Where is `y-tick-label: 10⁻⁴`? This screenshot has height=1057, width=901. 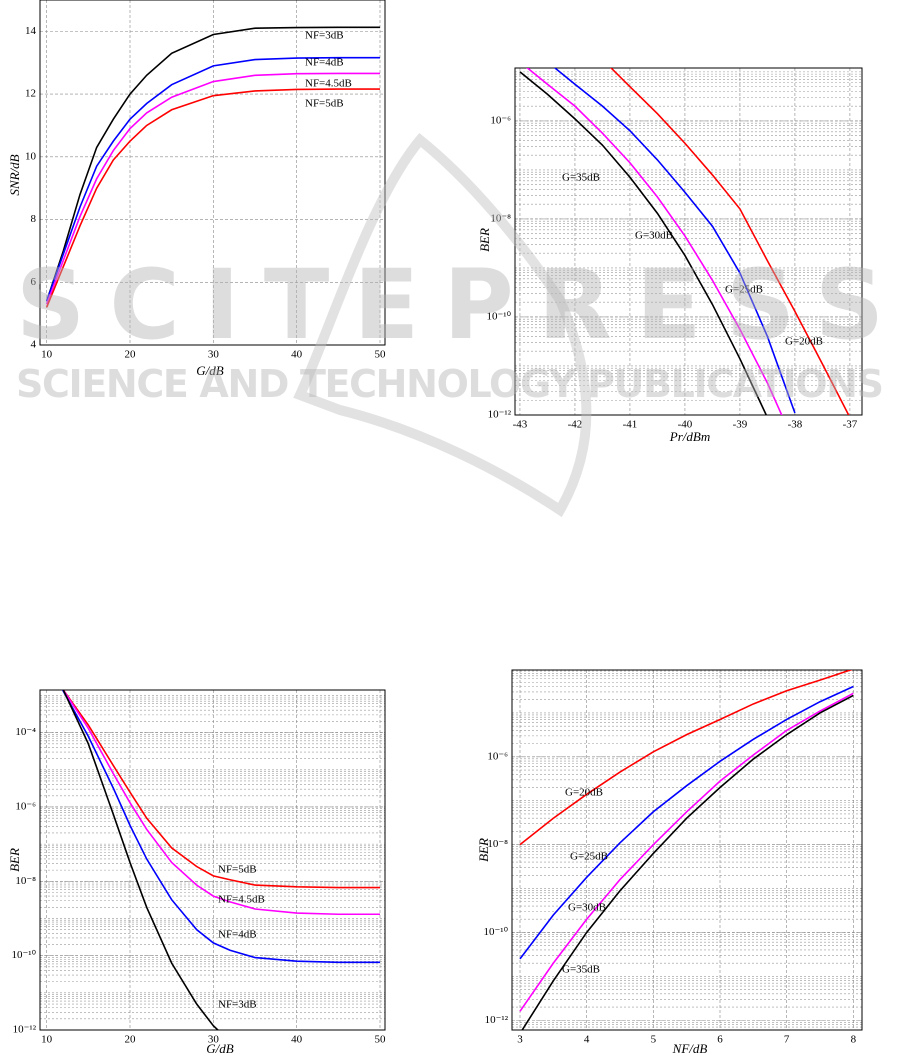
y-tick-label: 10⁻⁴ is located at coordinates (25, 732).